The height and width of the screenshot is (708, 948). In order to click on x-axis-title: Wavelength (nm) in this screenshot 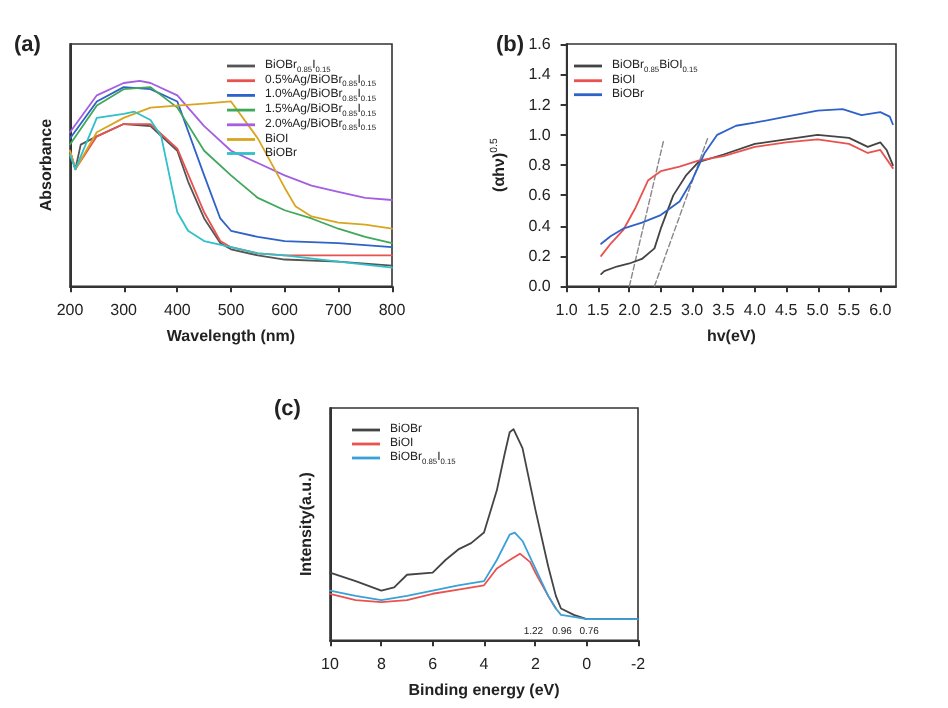, I will do `click(231, 336)`.